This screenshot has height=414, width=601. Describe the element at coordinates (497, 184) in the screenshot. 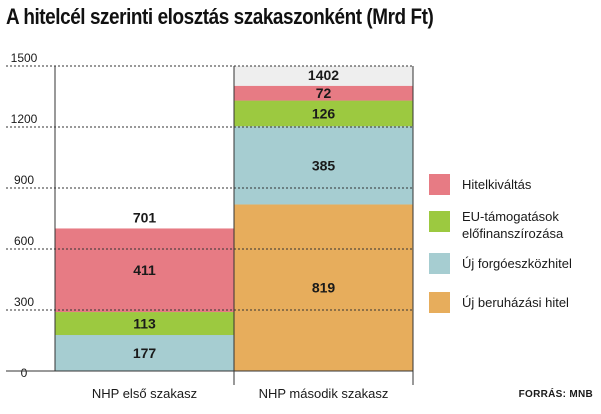

I see `legend-label: Hitelkiváltás` at that location.